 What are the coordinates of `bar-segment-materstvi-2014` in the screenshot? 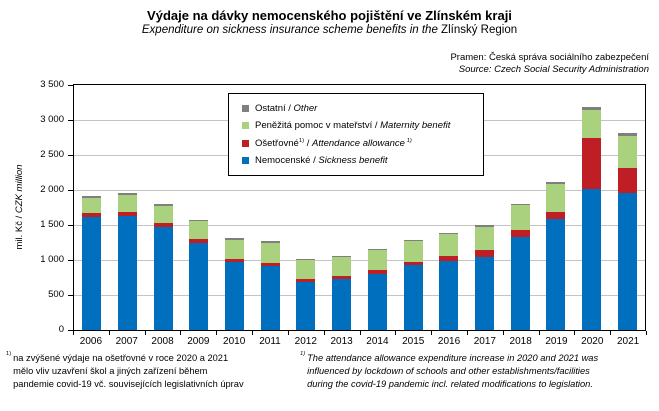 It's located at (377, 260).